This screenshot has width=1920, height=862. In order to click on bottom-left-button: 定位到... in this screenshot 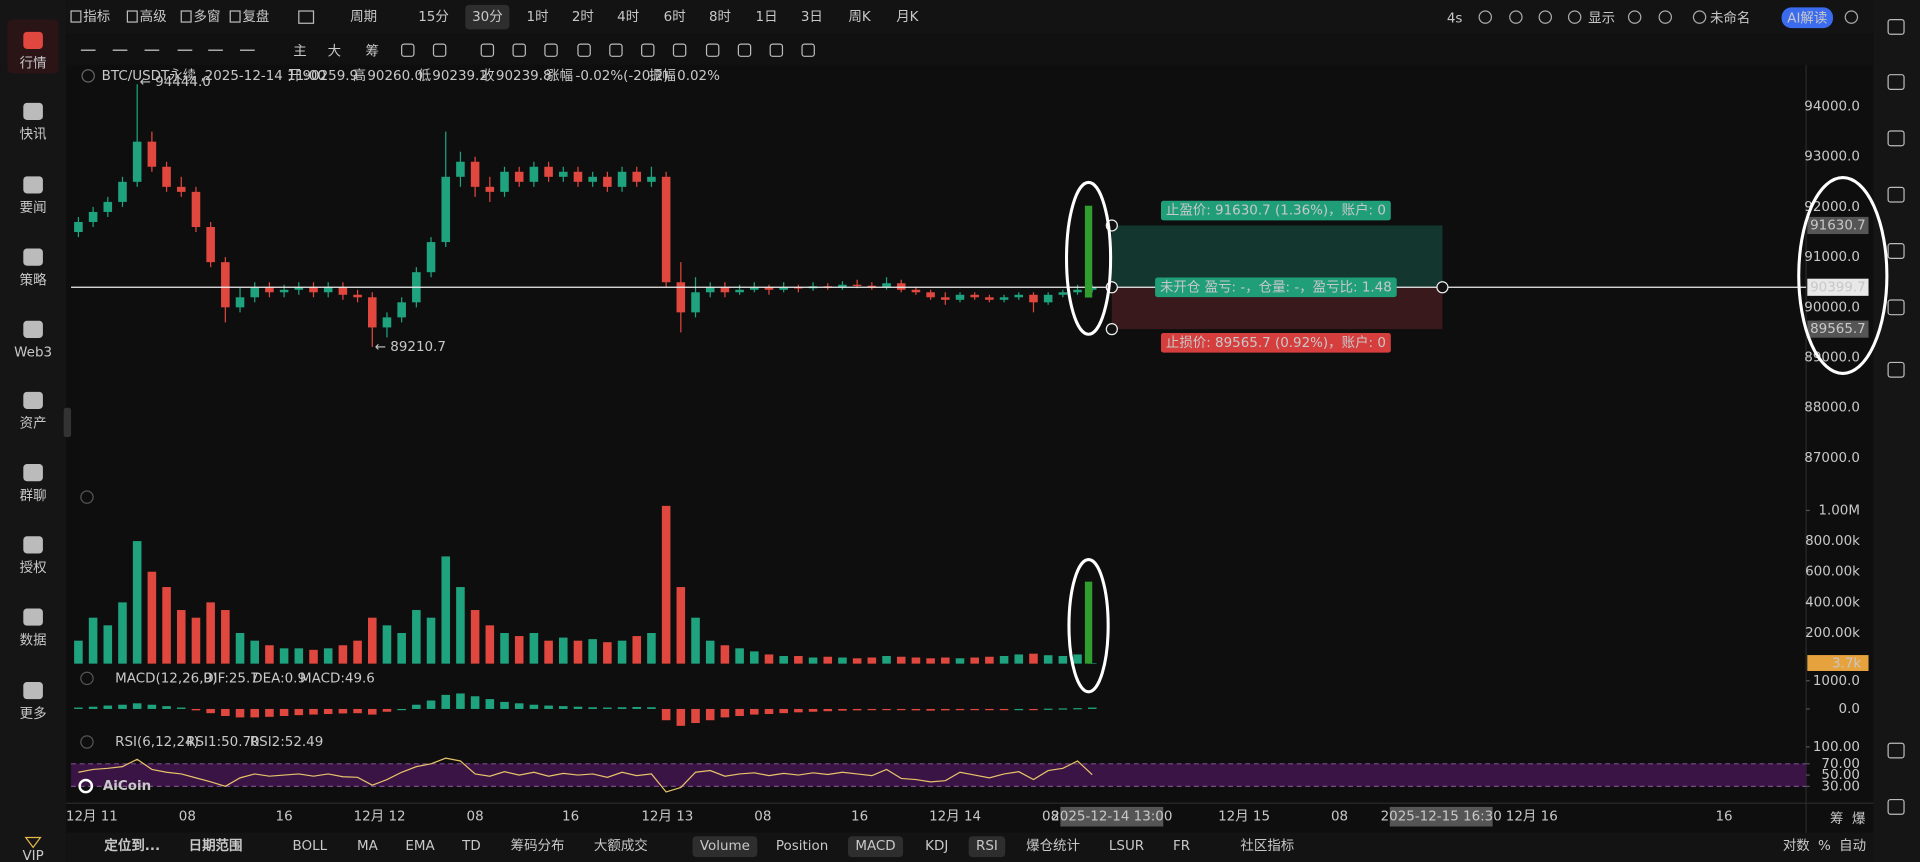, I will do `click(132, 845)`.